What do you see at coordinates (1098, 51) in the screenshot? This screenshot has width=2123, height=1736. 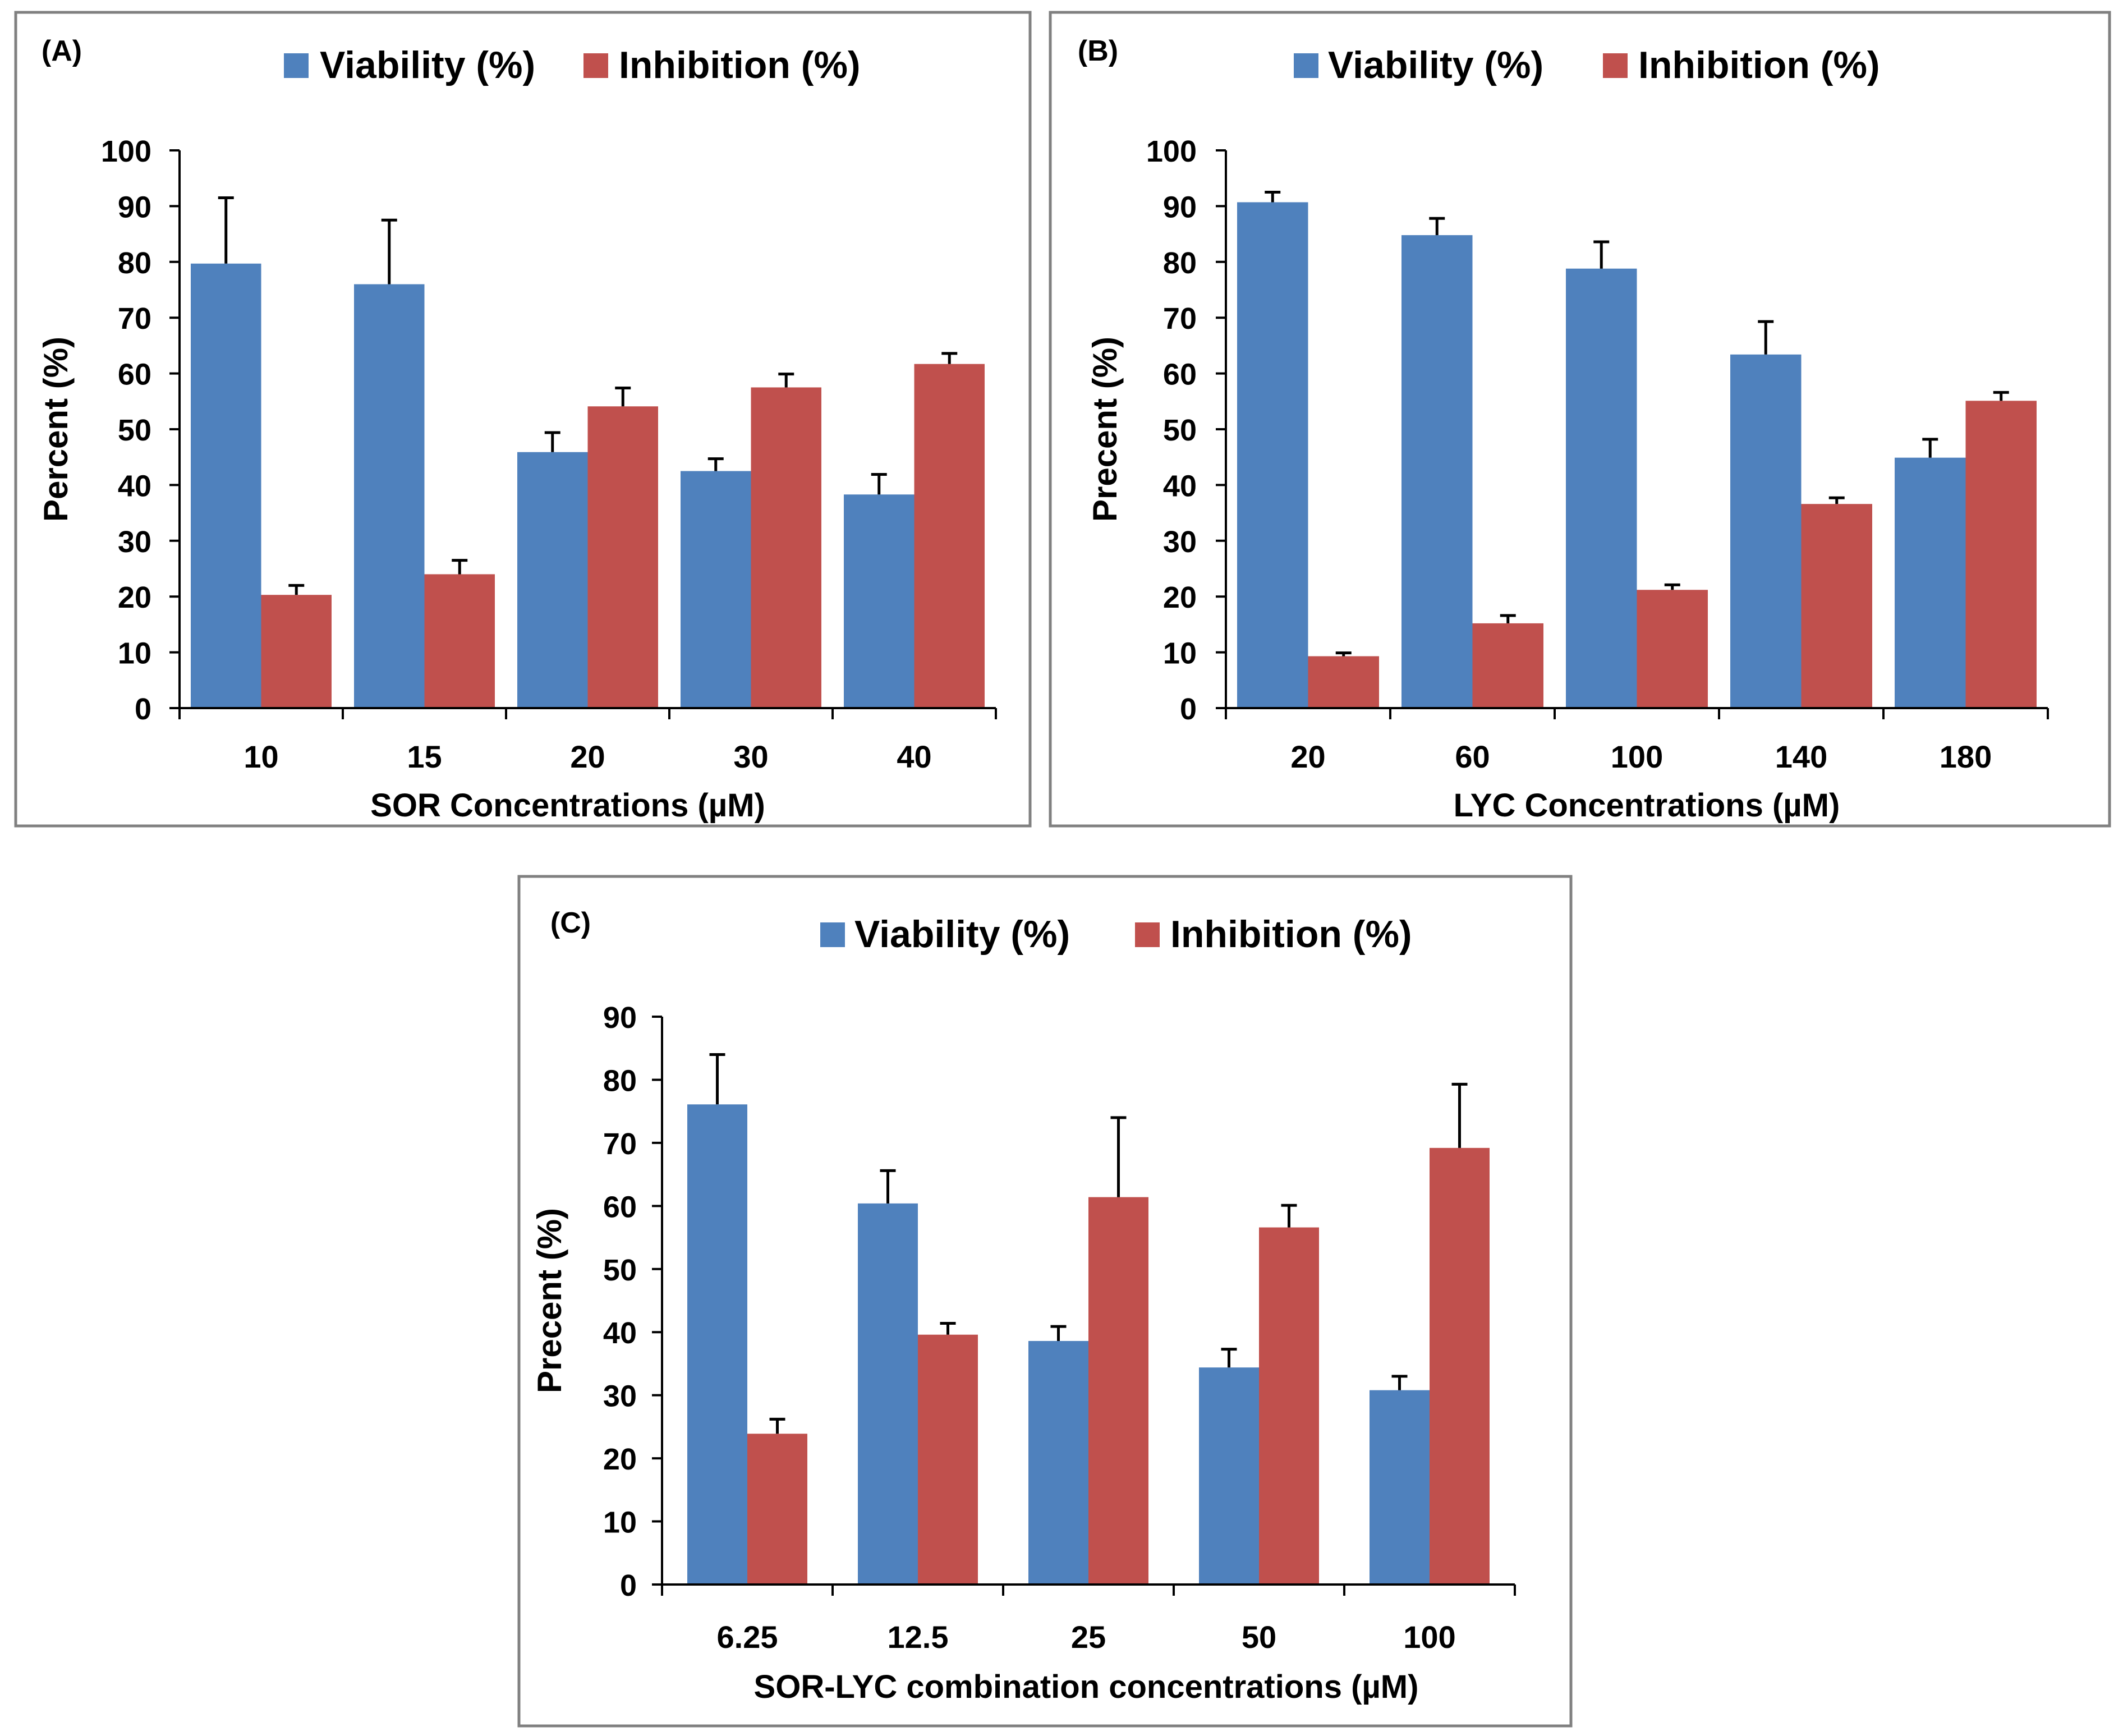 I see `panel-label: (B)` at bounding box center [1098, 51].